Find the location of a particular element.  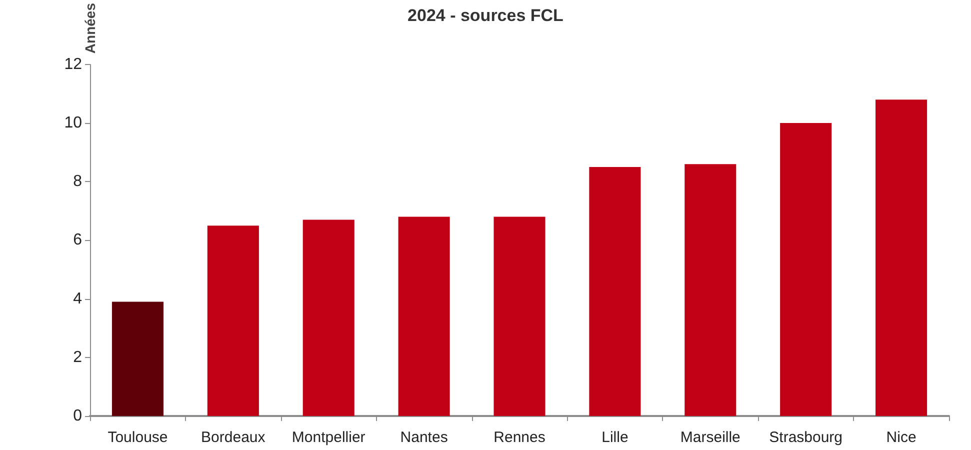

x-tick-label: Nantes is located at coordinates (424, 437).